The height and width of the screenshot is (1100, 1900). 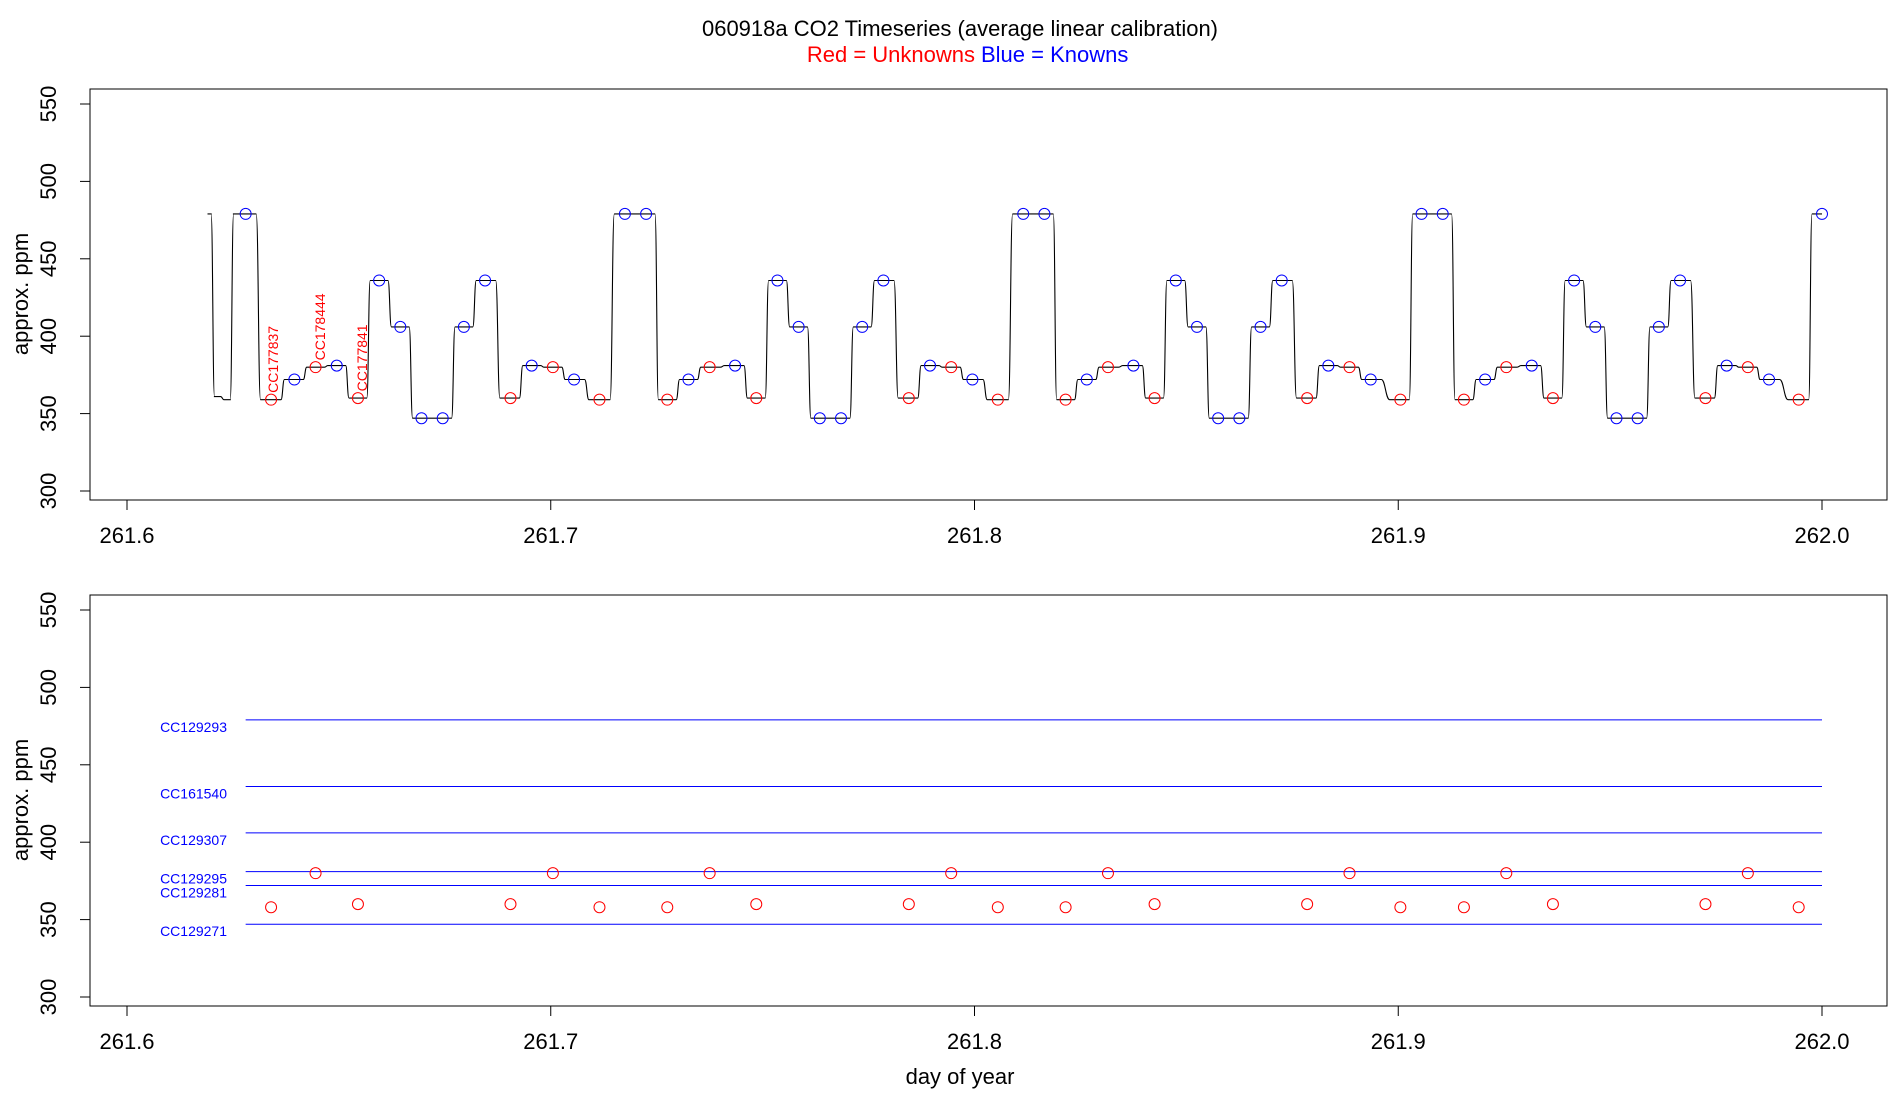 What do you see at coordinates (891, 54) in the screenshot?
I see `legend-unknowns: Red = Unknowns` at bounding box center [891, 54].